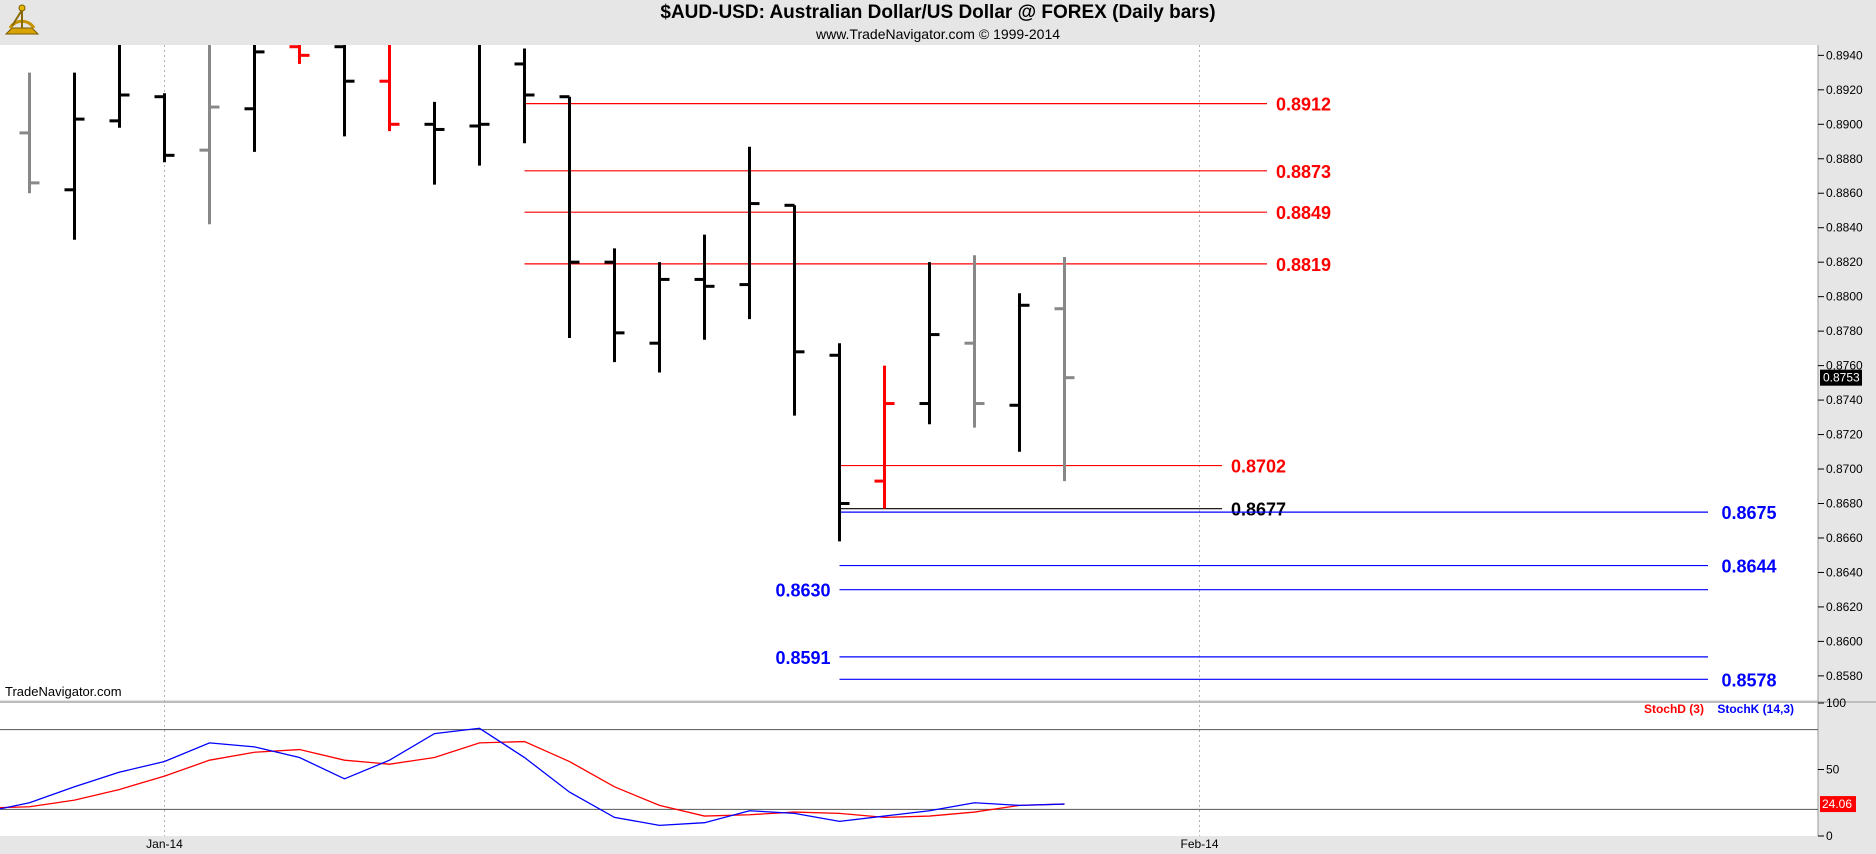 The height and width of the screenshot is (854, 1876). I want to click on level-label: 0.8677, so click(1258, 510).